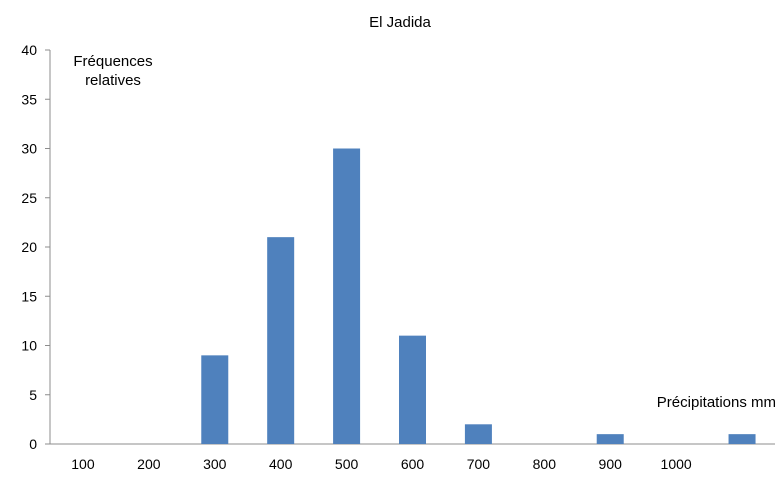 The width and height of the screenshot is (777, 478). Describe the element at coordinates (29, 149) in the screenshot. I see `y-tick-label: 30` at that location.